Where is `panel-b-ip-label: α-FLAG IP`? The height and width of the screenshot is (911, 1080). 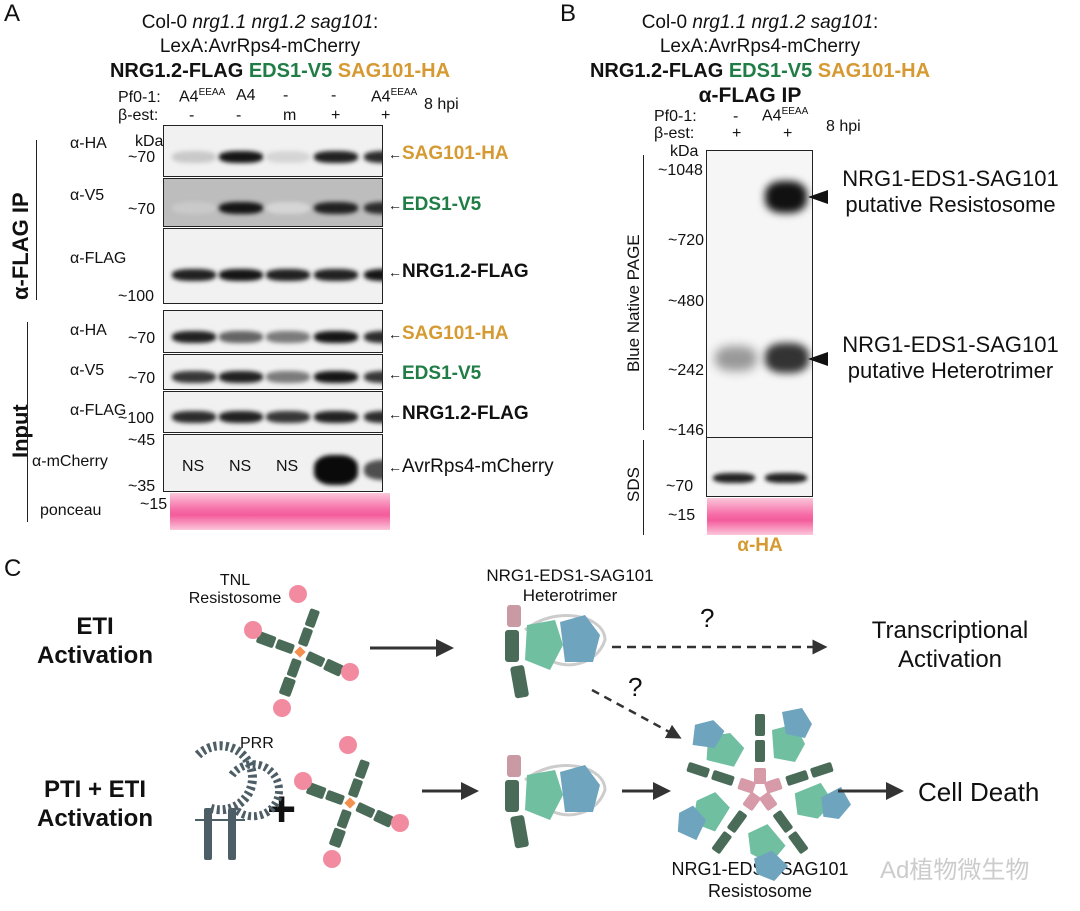
panel-b-ip-label: α-FLAG IP is located at coordinates (750, 95).